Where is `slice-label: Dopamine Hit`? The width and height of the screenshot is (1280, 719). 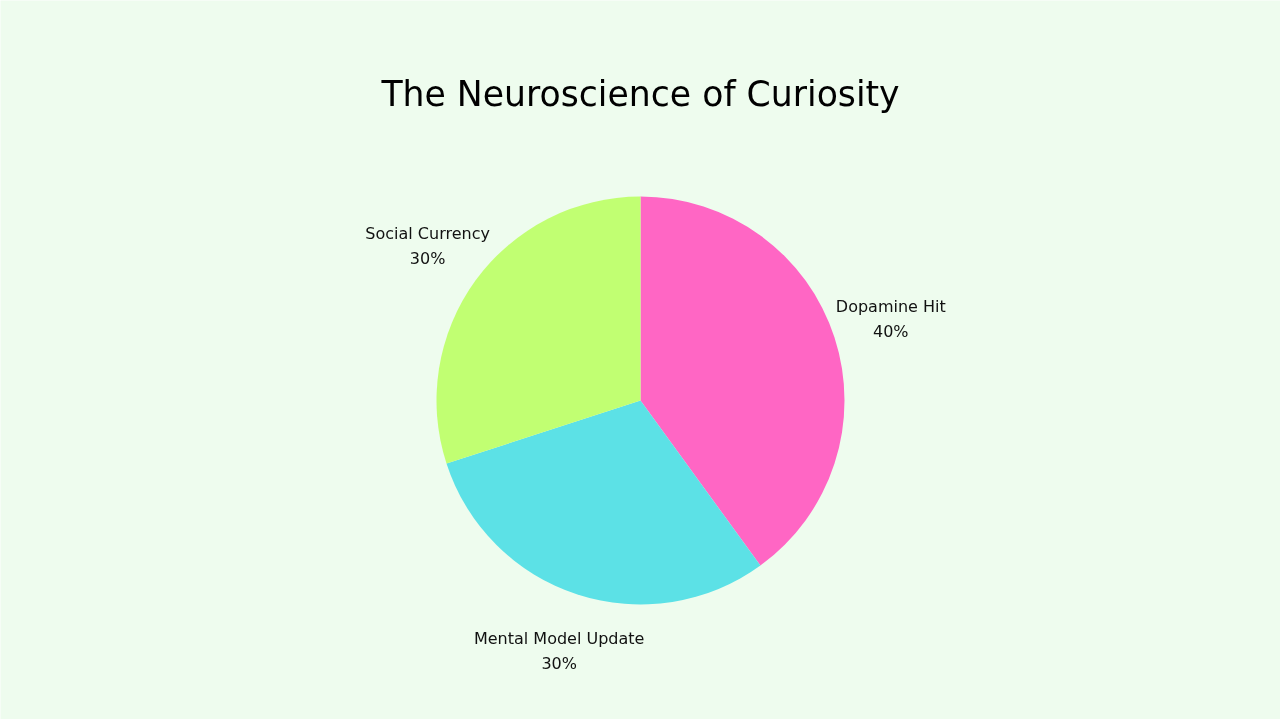
slice-label: Dopamine Hit is located at coordinates (890, 307).